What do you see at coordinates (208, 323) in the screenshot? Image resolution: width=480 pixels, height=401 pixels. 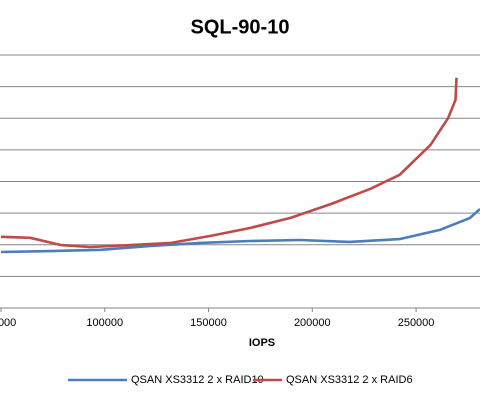 I see `x-tick-label: 150000` at bounding box center [208, 323].